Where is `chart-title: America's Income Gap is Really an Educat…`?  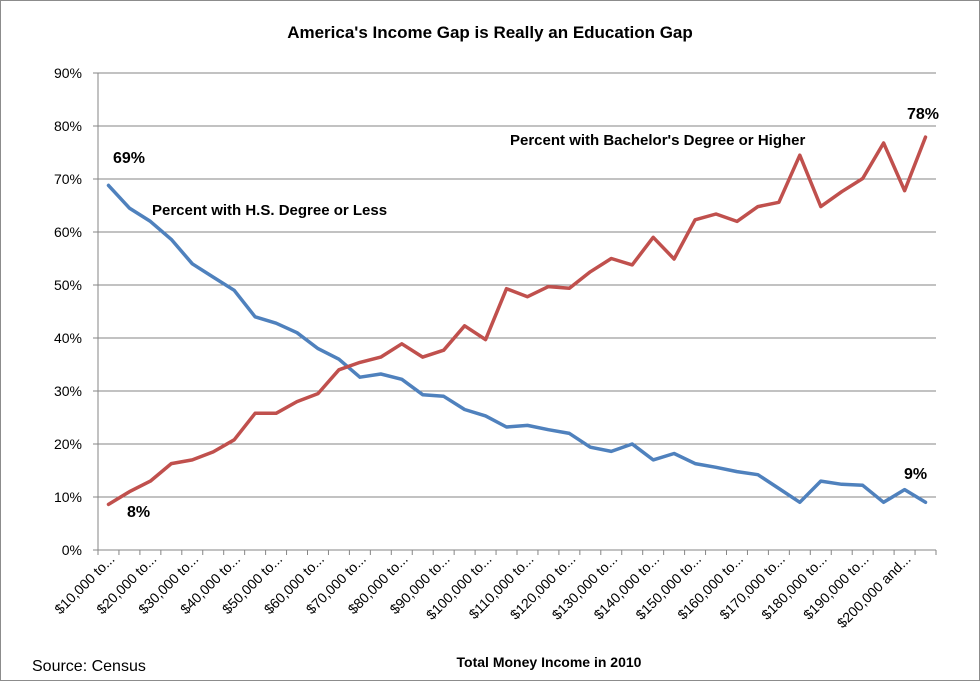 chart-title: America's Income Gap is Really an Educat… is located at coordinates (490, 32).